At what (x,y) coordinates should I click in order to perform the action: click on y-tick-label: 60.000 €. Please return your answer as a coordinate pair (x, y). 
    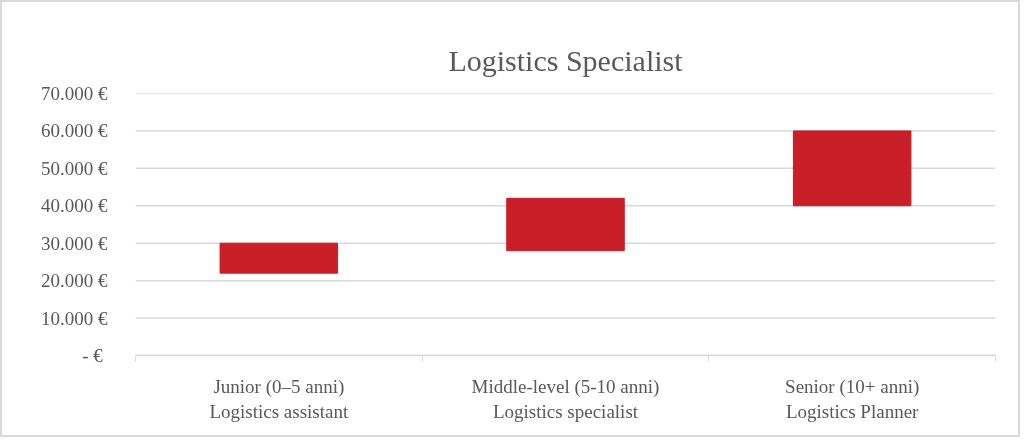
    Looking at the image, I should click on (74, 131).